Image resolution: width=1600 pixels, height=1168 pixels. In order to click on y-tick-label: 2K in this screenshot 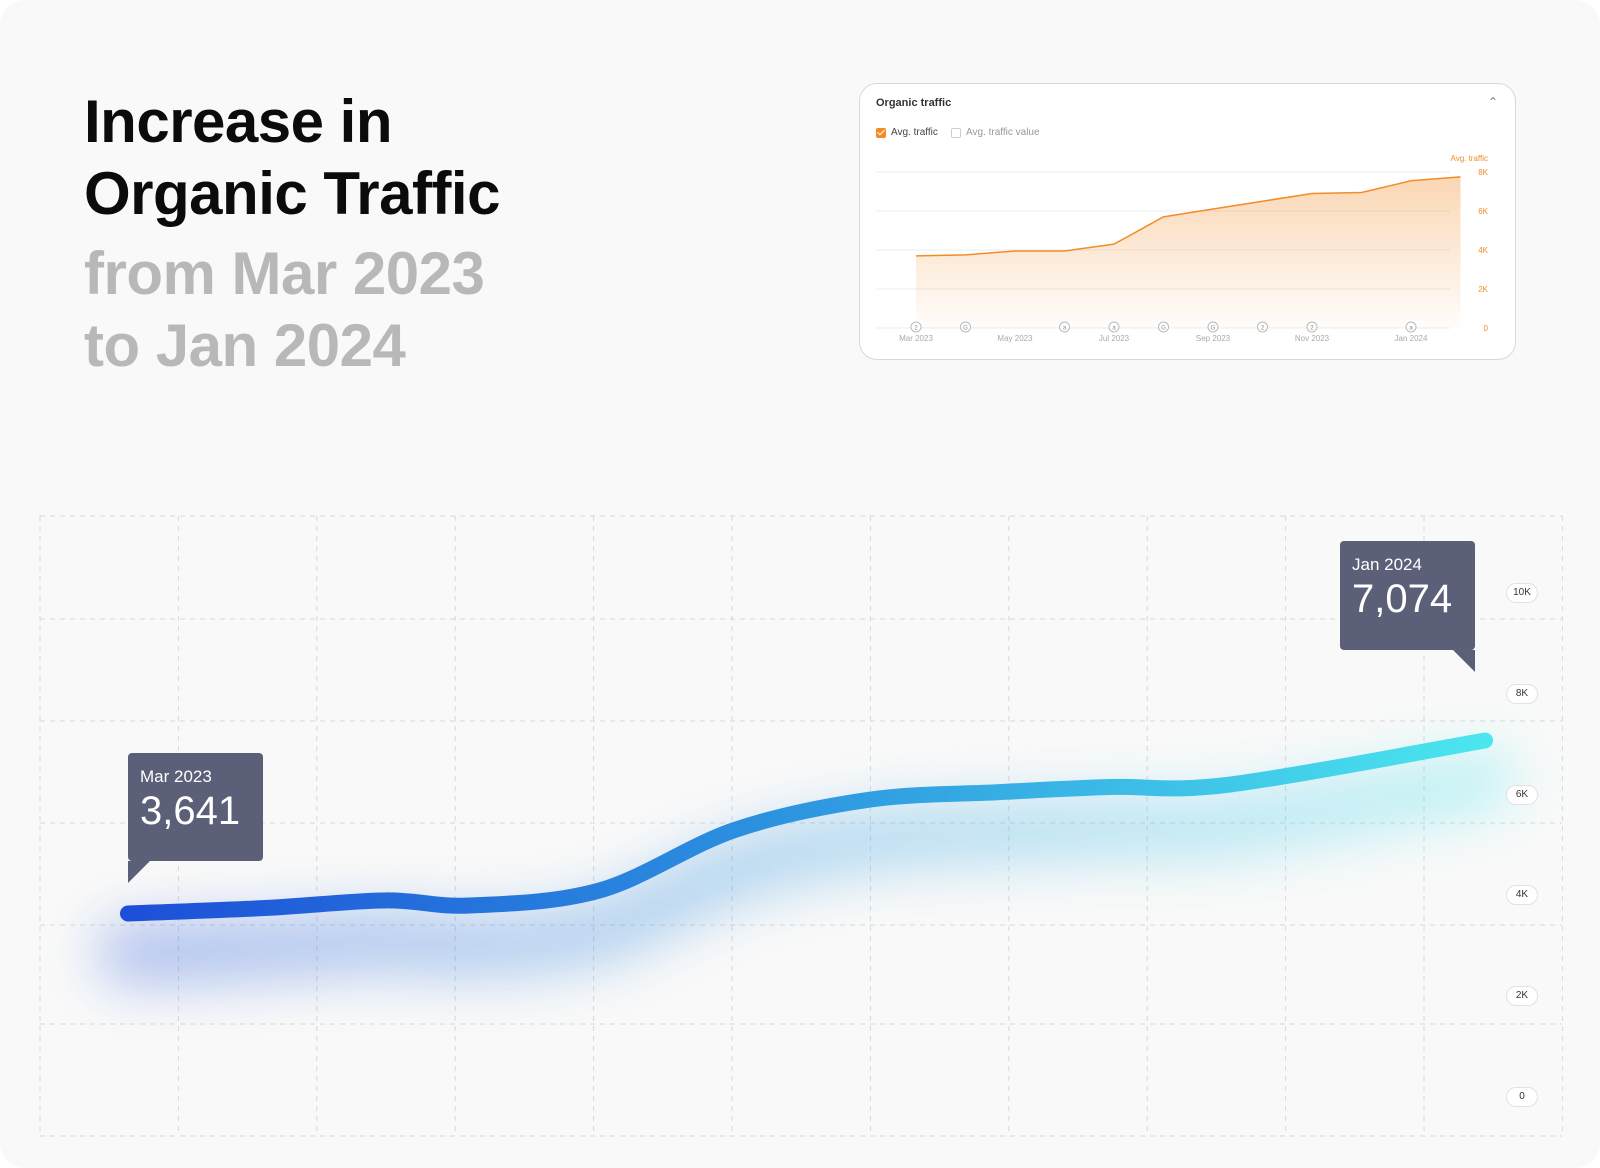, I will do `click(1522, 996)`.